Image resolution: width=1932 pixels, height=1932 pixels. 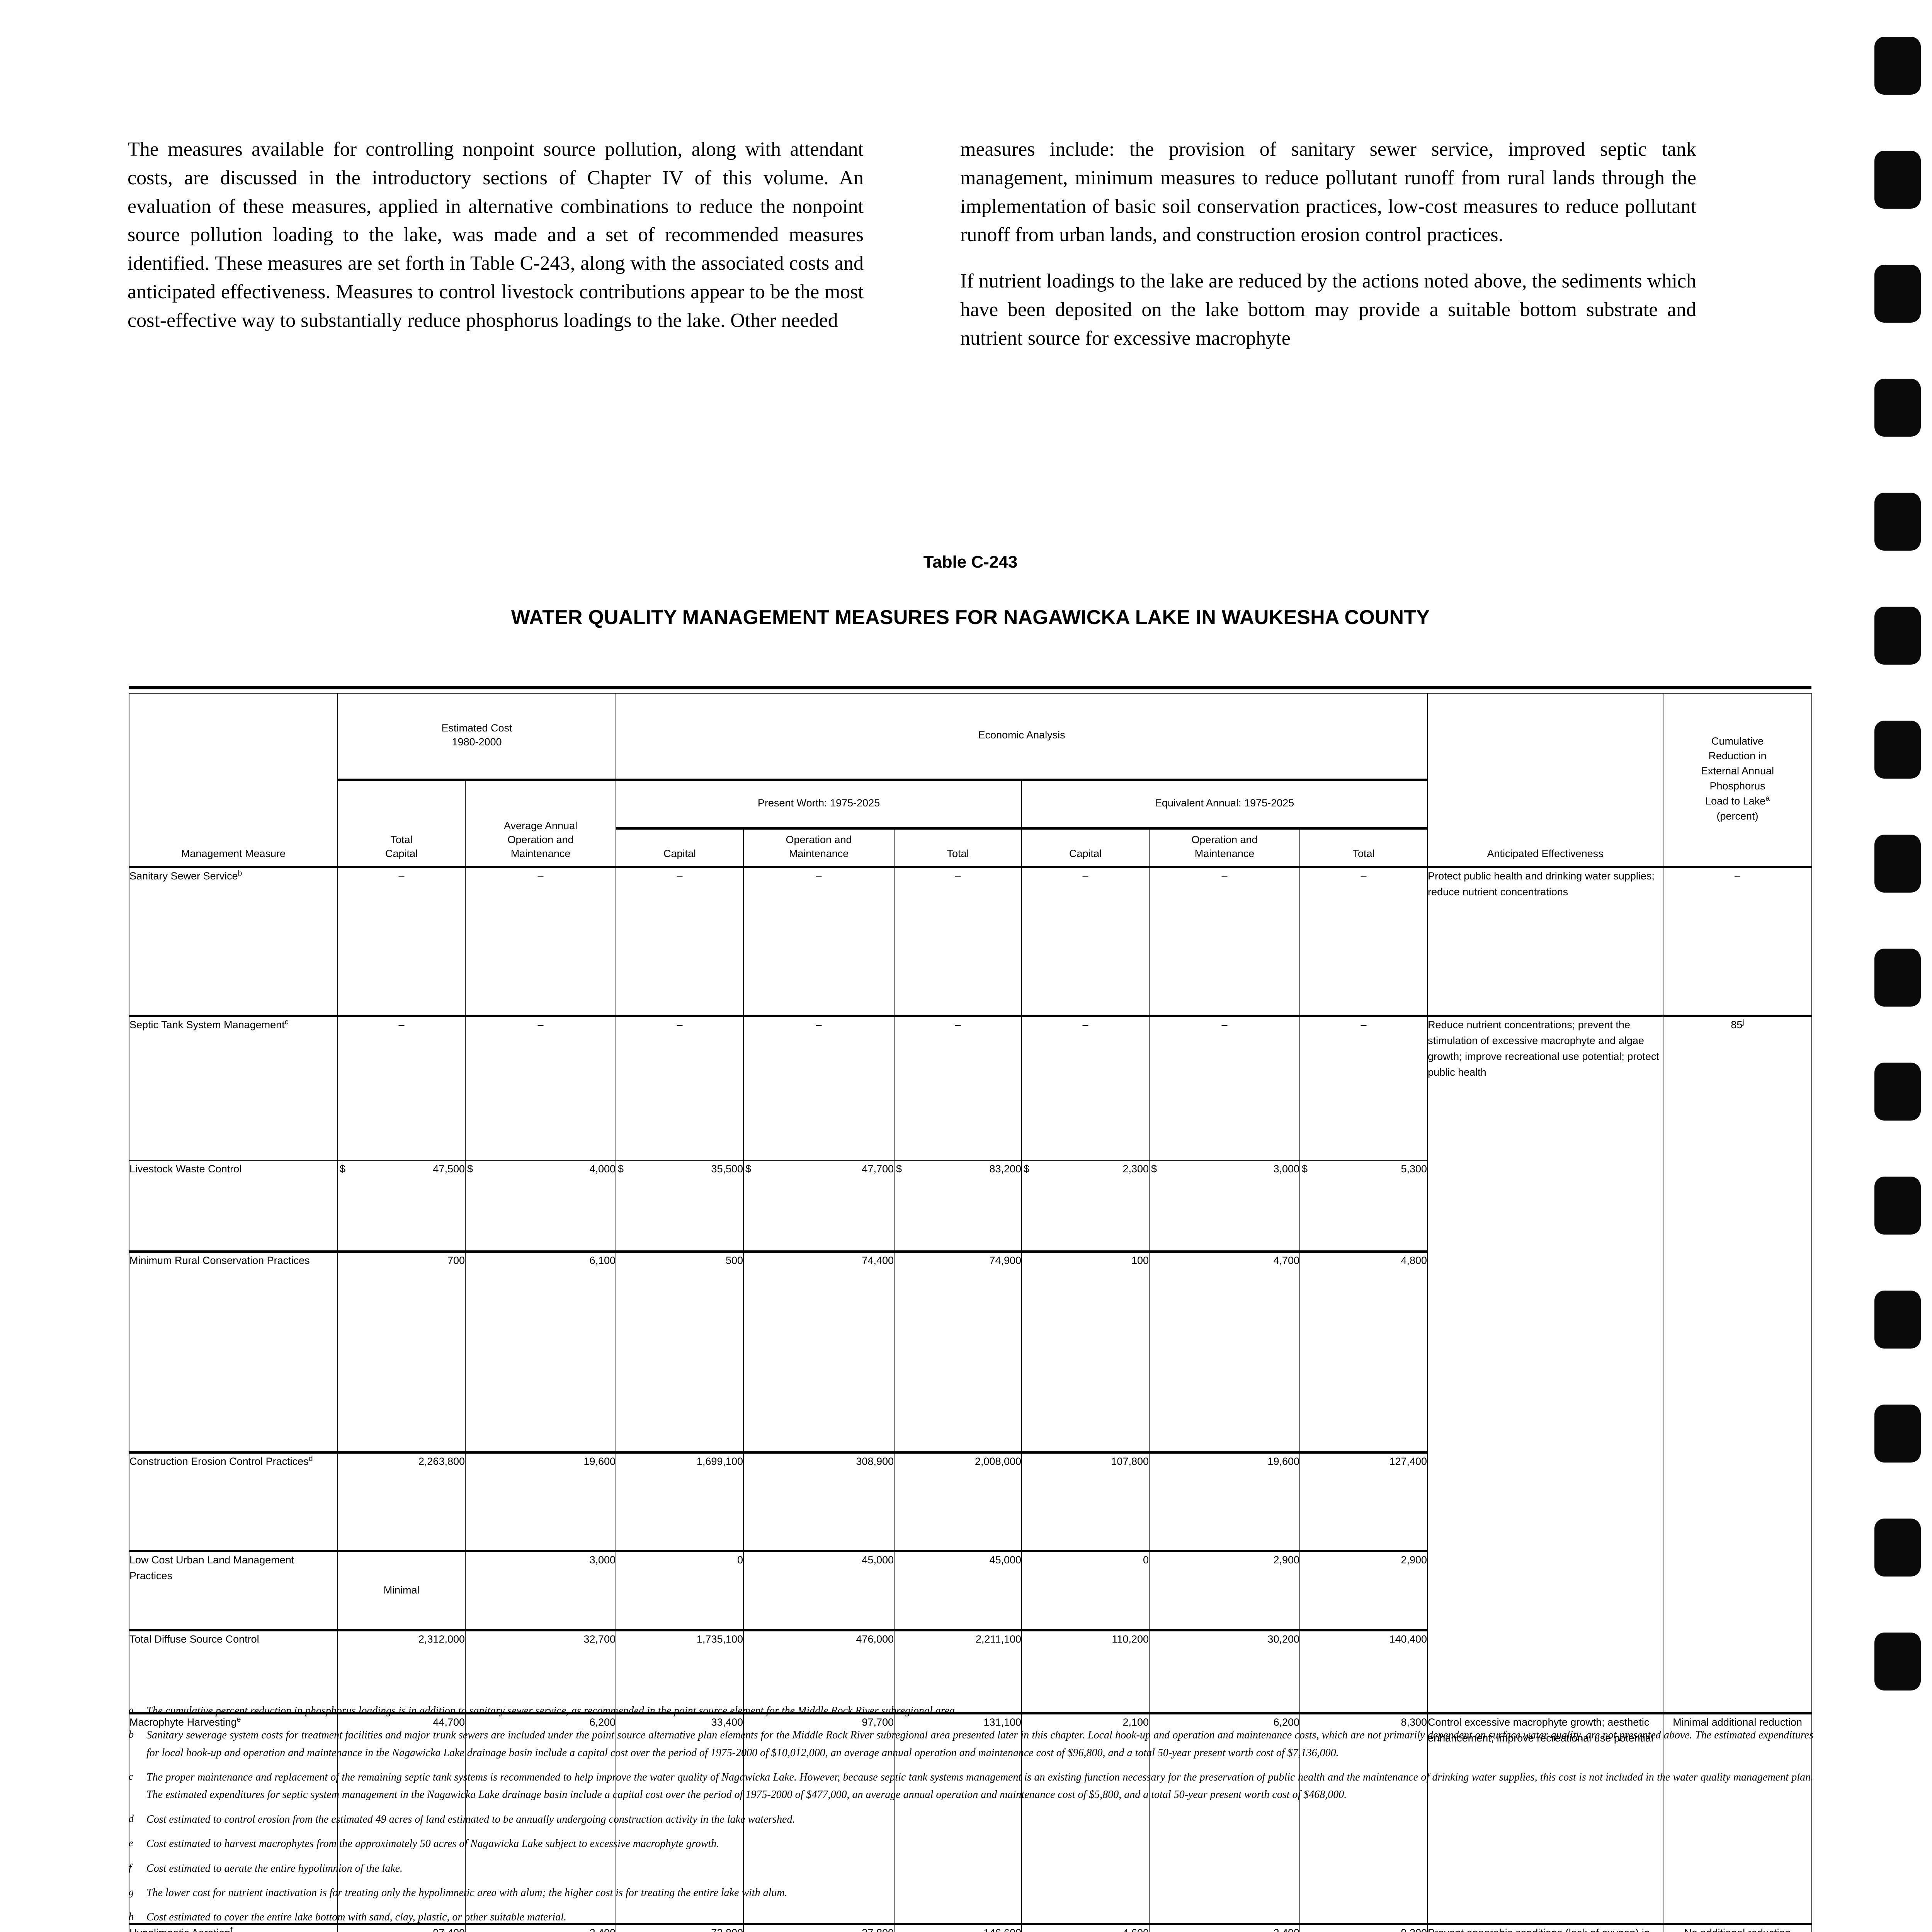 What do you see at coordinates (131, 1710) in the screenshot?
I see `footnote-marker: a` at bounding box center [131, 1710].